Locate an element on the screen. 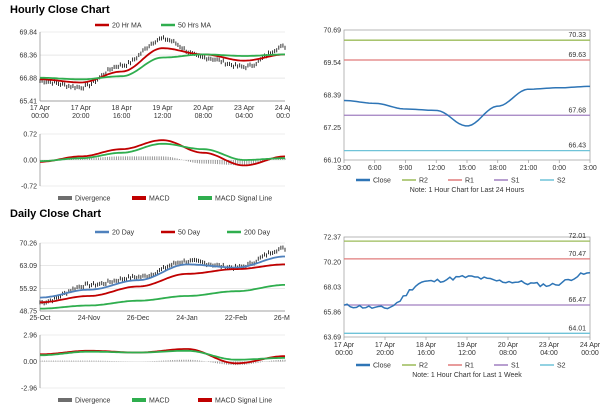 The image size is (600, 413). hourly-macd-signal-line is located at coordinates (162, 152).